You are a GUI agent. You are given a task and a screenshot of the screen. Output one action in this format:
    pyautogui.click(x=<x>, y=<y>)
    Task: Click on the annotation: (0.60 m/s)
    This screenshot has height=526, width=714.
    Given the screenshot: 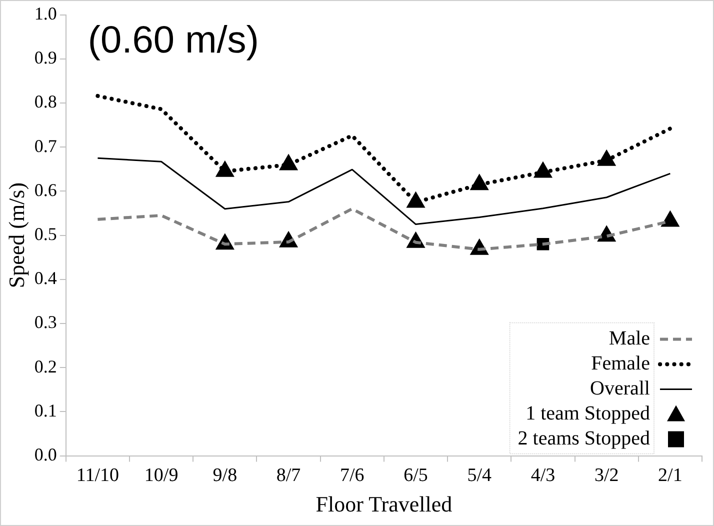 What is the action you would take?
    pyautogui.click(x=173, y=40)
    